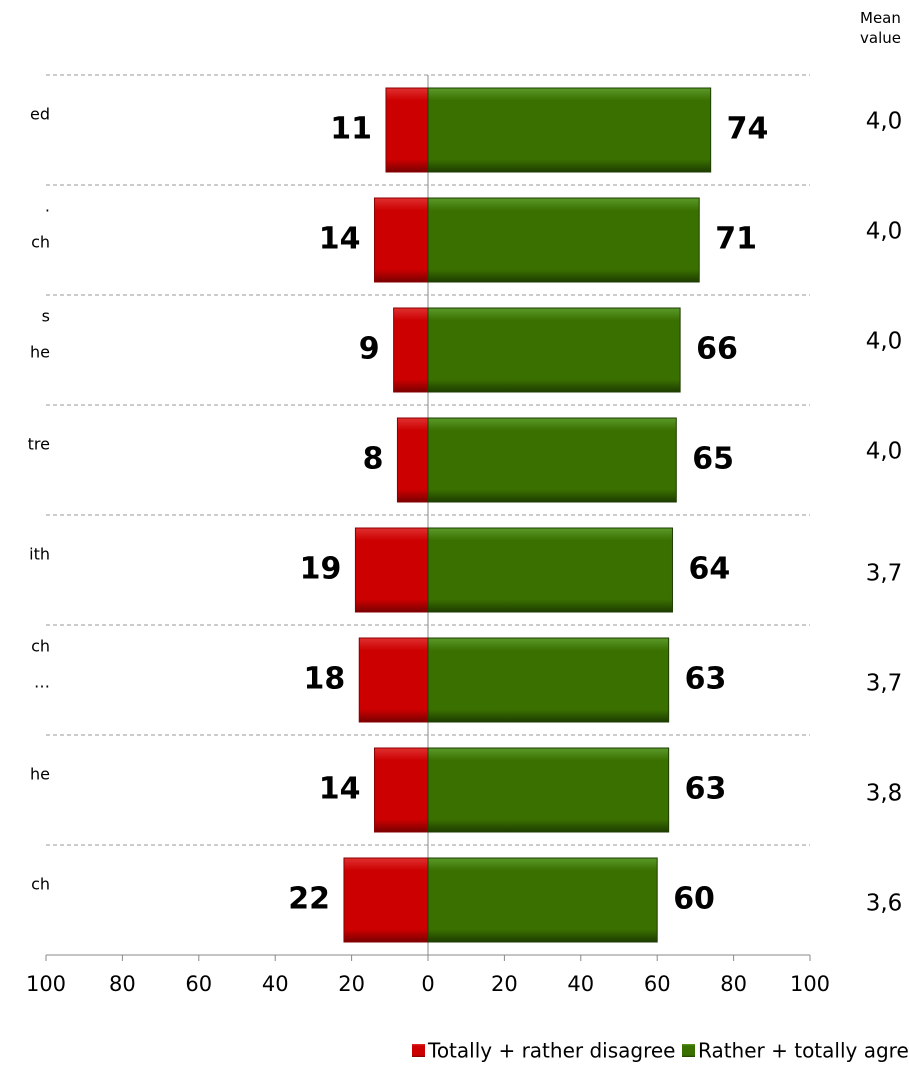  What do you see at coordinates (324, 679) in the screenshot?
I see `value-label: 18` at bounding box center [324, 679].